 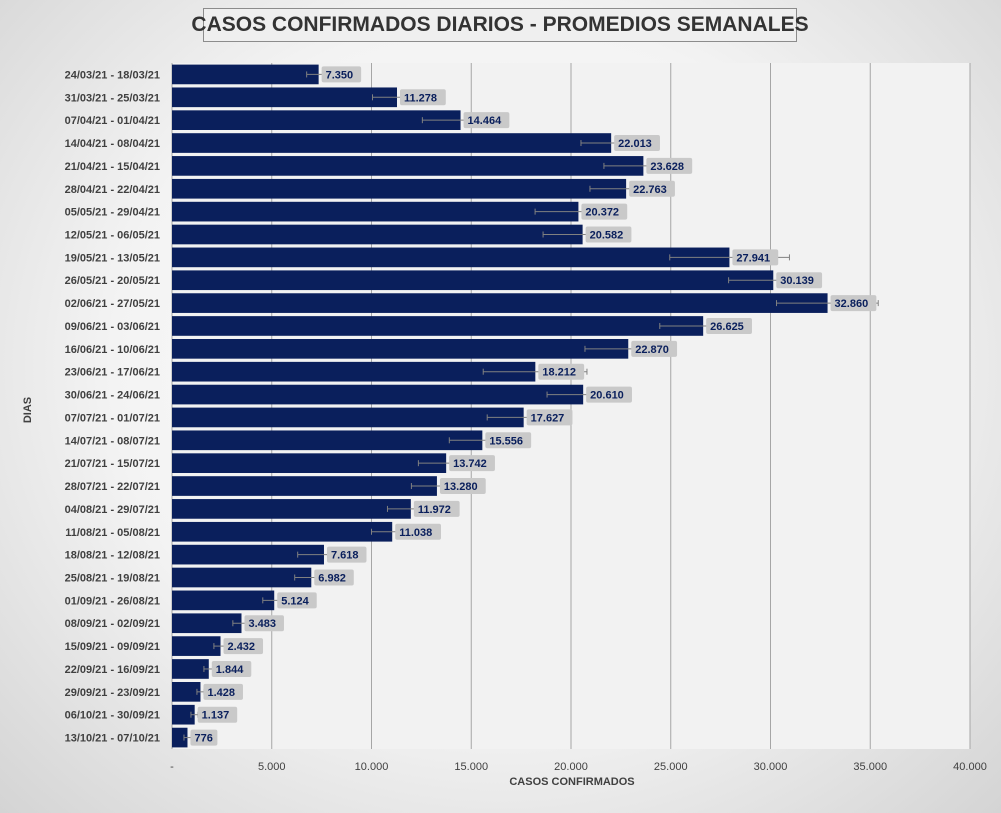 What do you see at coordinates (112, 739) in the screenshot?
I see `y-category-label: 13/10/21 - 07/10/21` at bounding box center [112, 739].